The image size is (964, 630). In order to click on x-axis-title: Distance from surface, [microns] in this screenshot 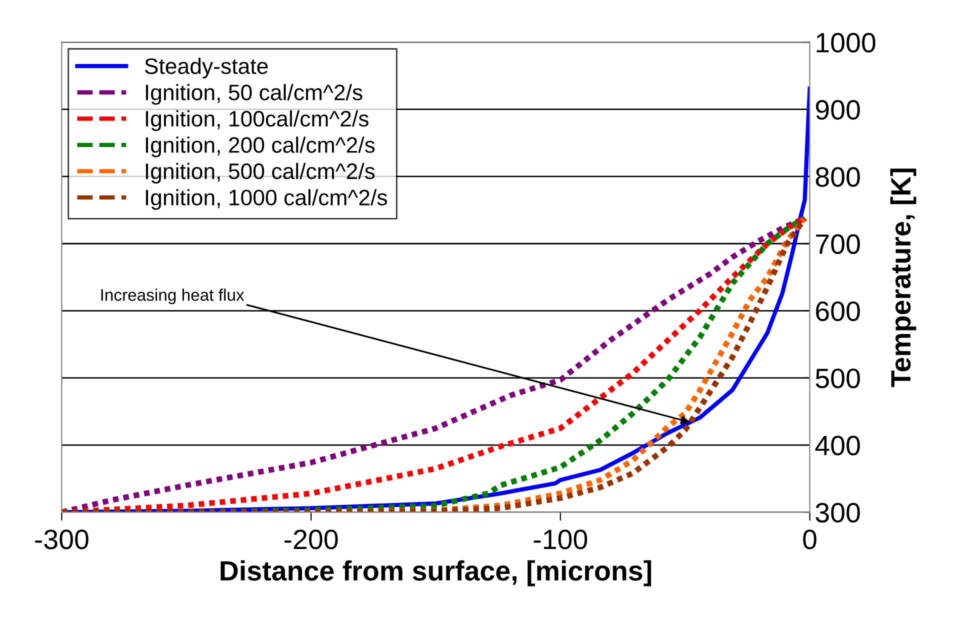, I will do `click(436, 573)`.